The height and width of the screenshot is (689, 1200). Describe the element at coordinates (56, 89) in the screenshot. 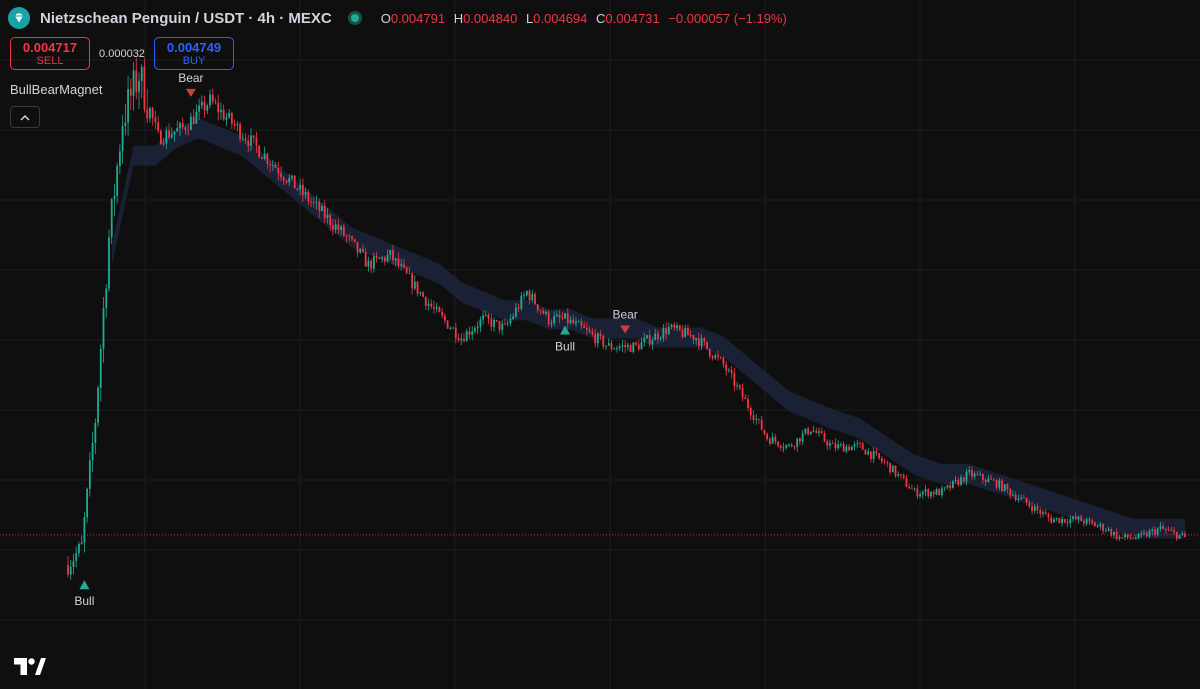

I see `indicator-title: BullBearMagnet` at that location.